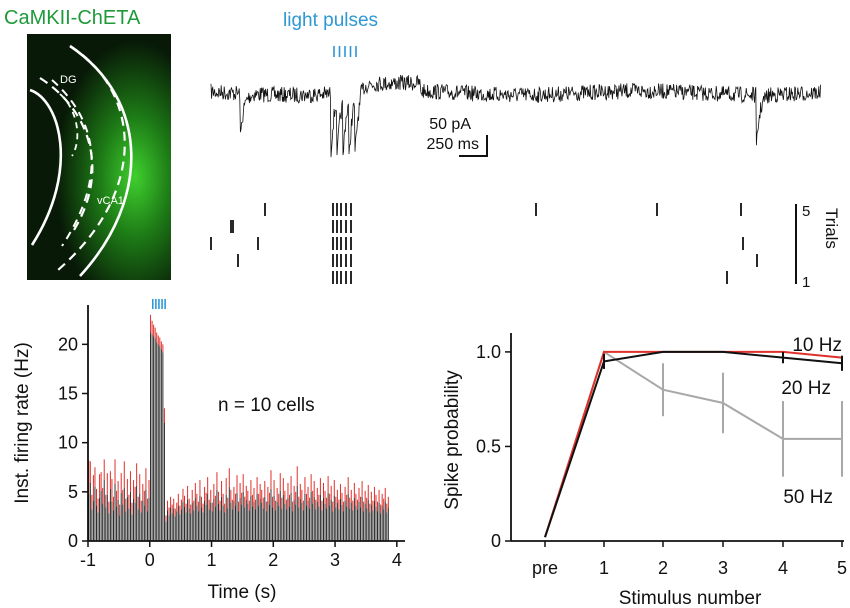  I want to click on raster-spikes, so click(484, 243).